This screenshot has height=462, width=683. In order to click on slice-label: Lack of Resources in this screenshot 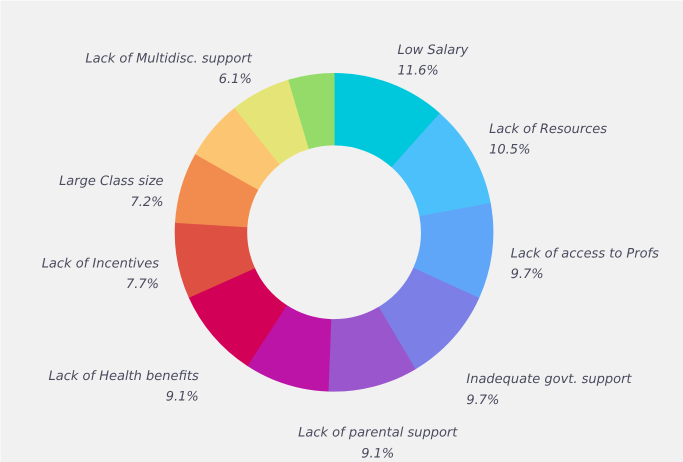, I will do `click(548, 129)`.